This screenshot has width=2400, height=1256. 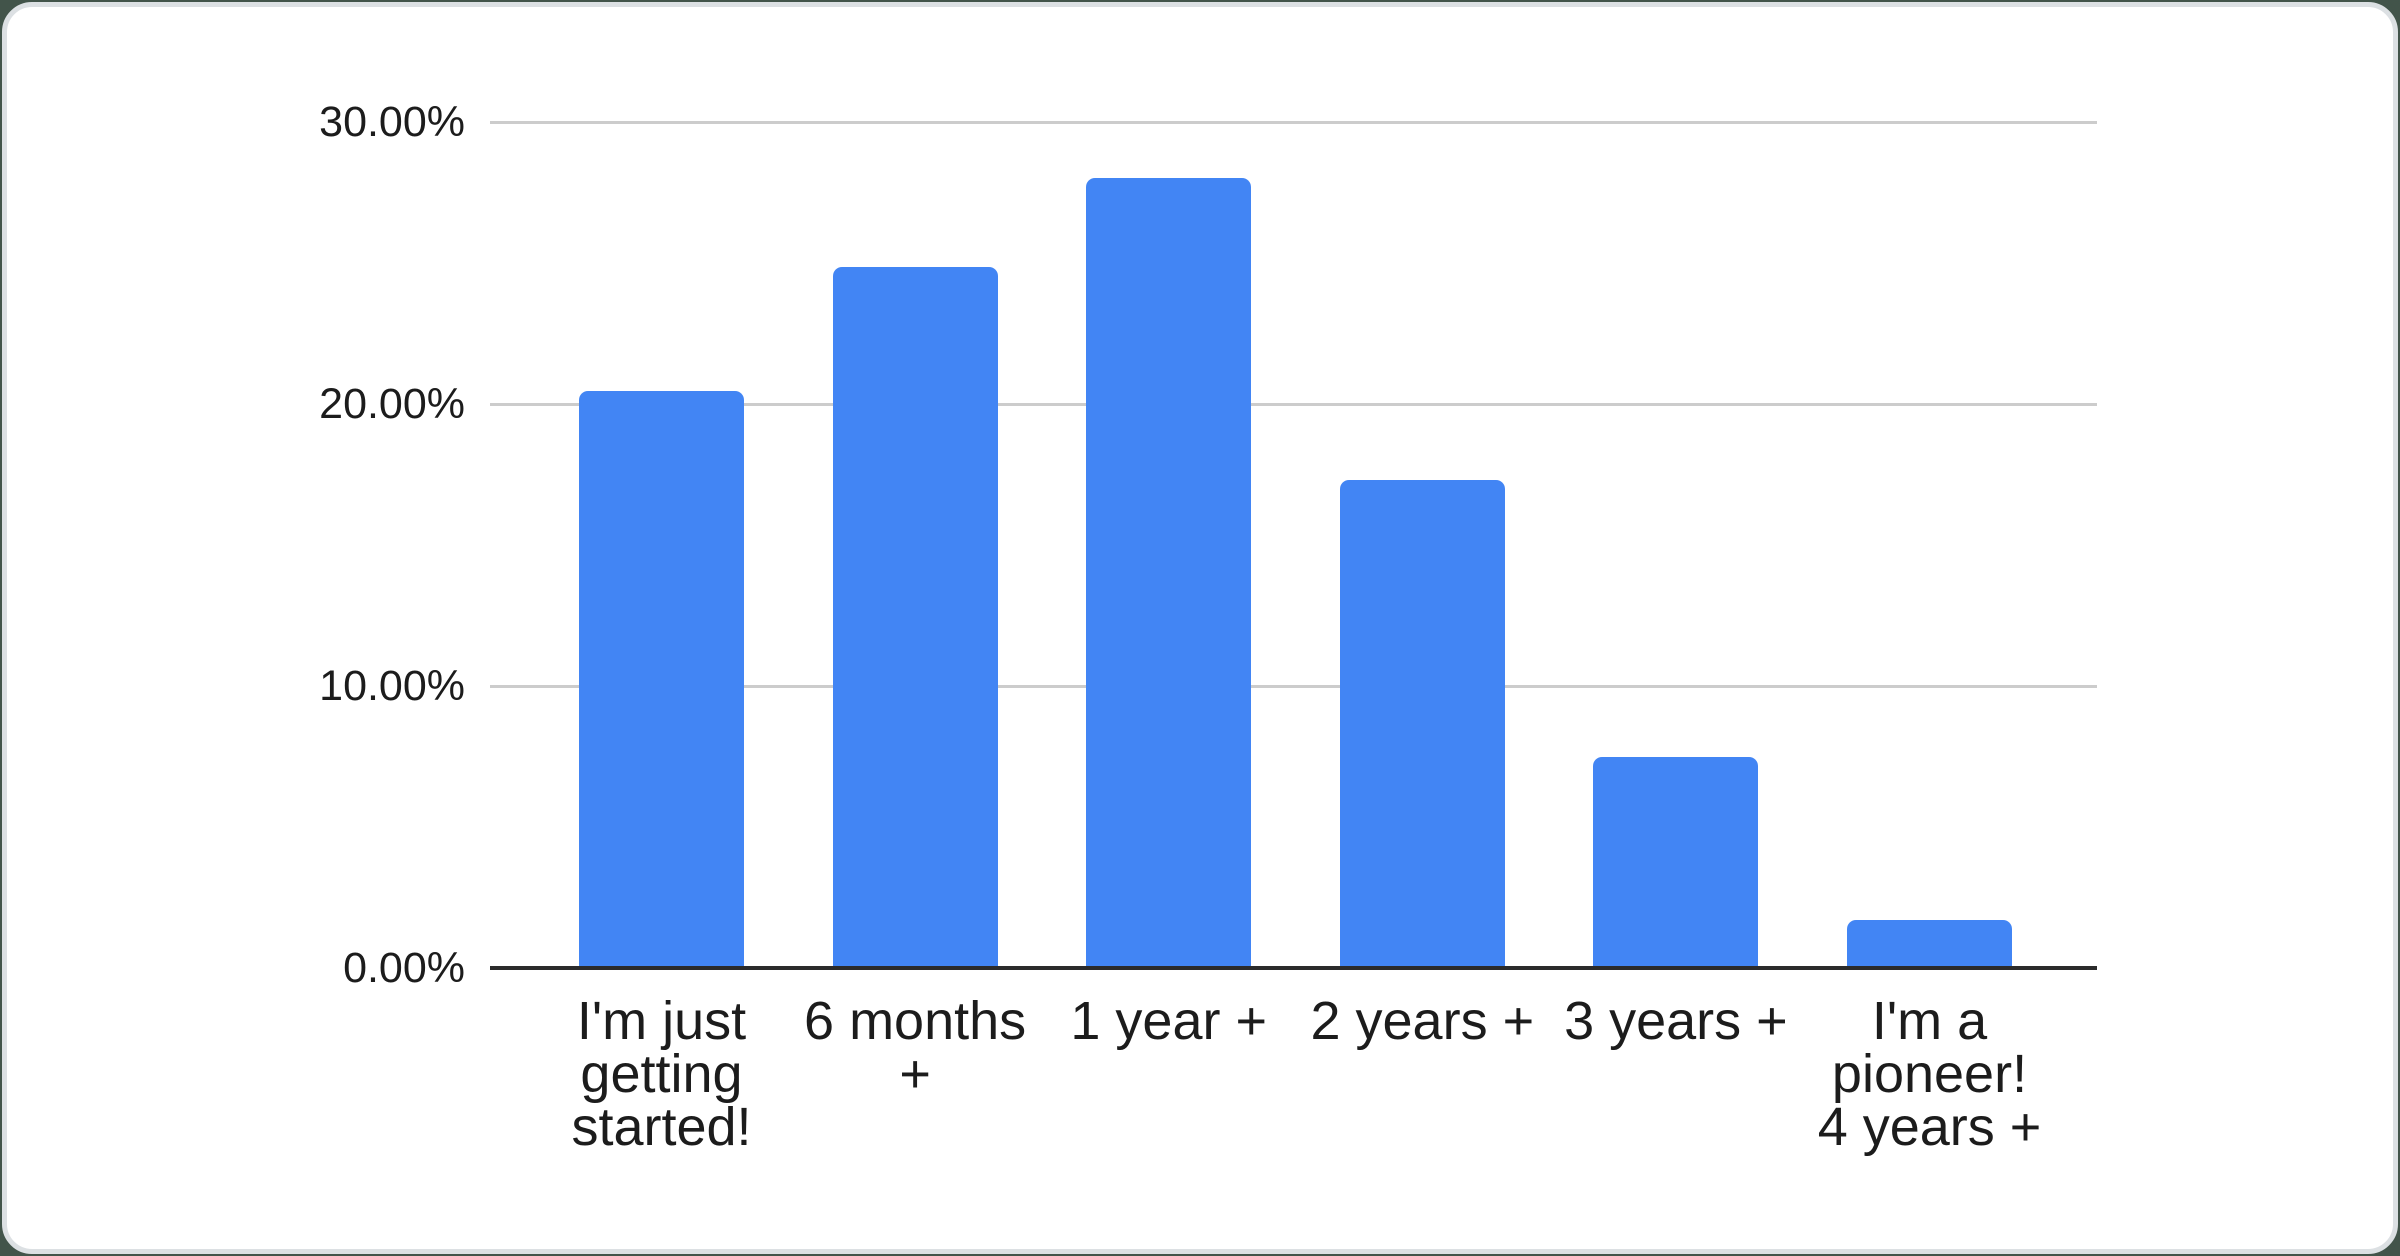 I want to click on x-axis-label-line: 2 years +, so click(x=1422, y=1021).